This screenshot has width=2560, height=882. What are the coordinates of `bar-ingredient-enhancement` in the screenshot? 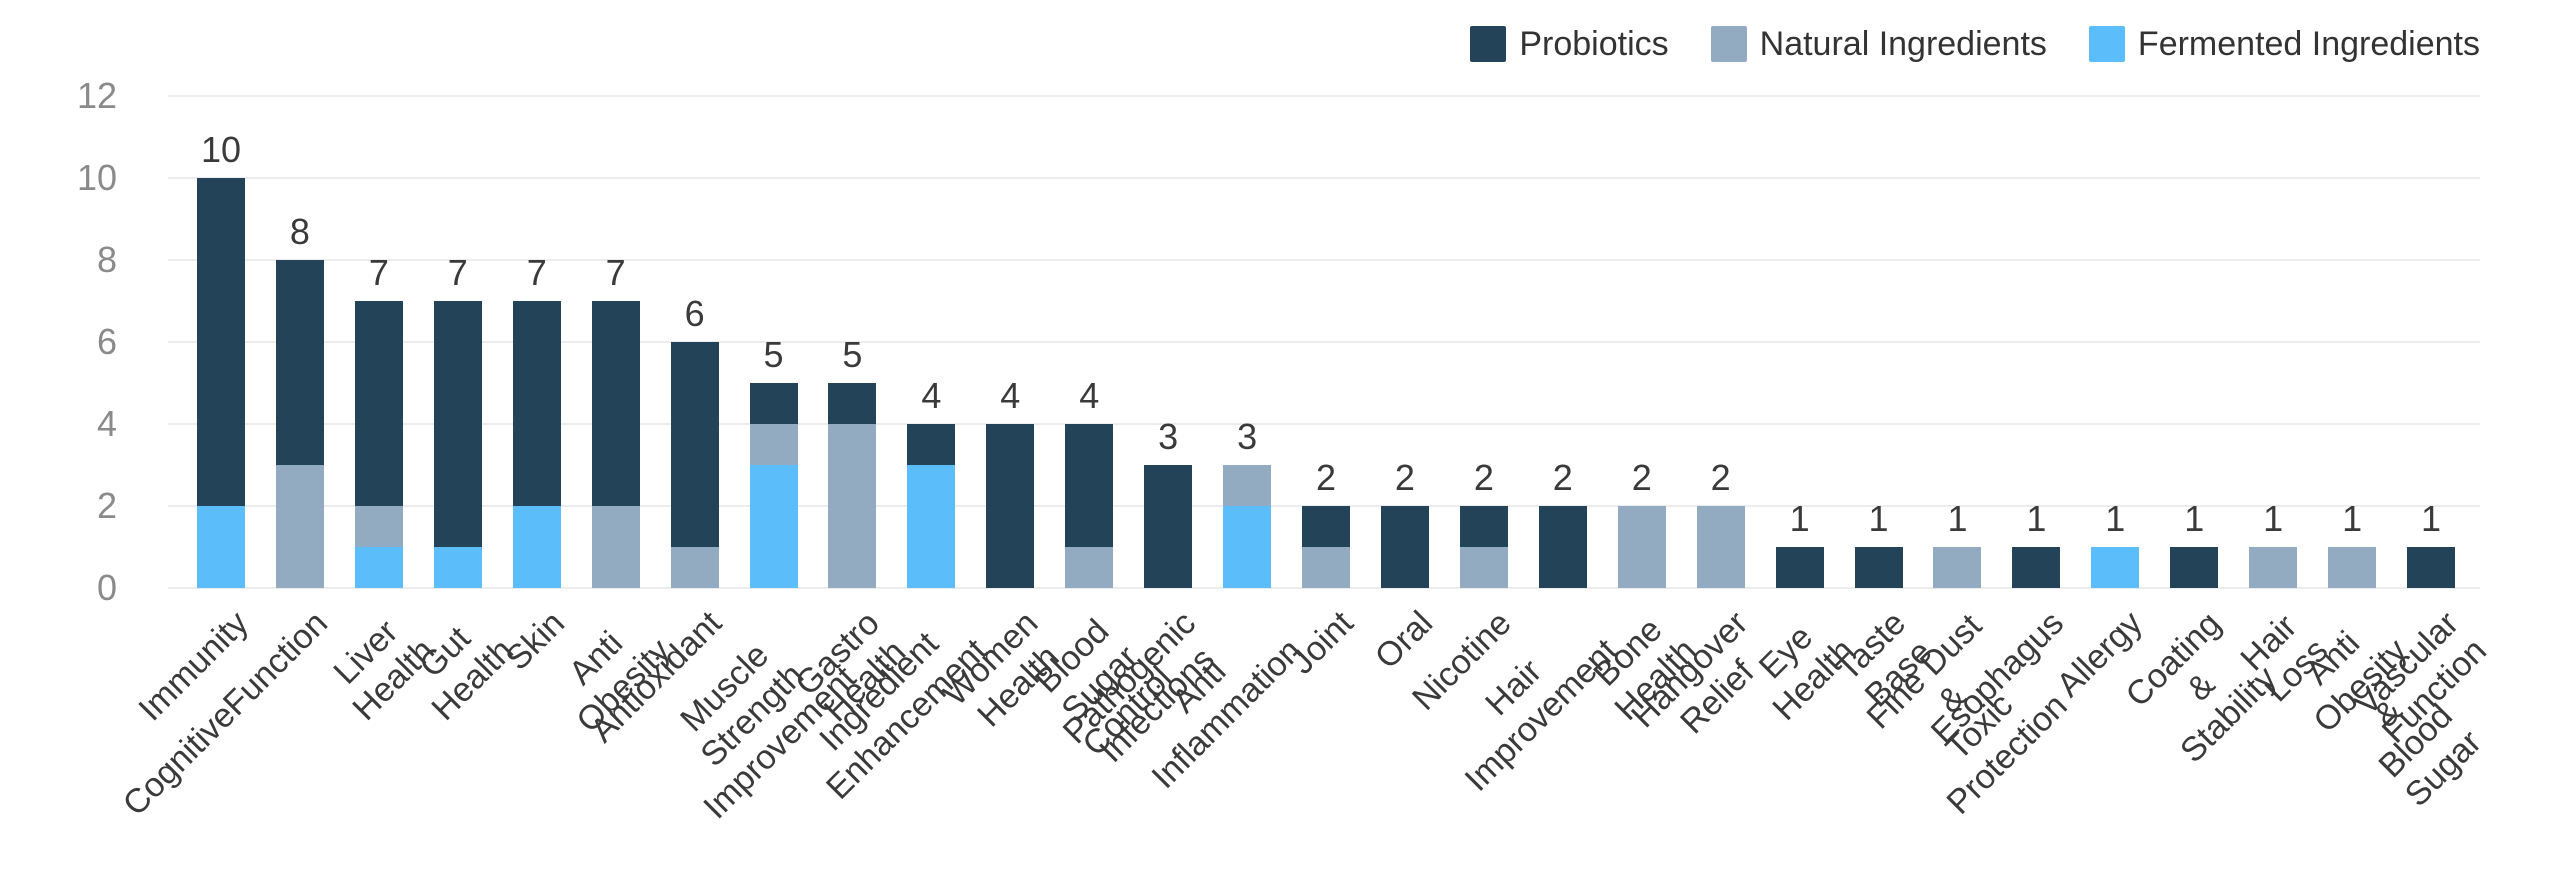 It's located at (931, 506).